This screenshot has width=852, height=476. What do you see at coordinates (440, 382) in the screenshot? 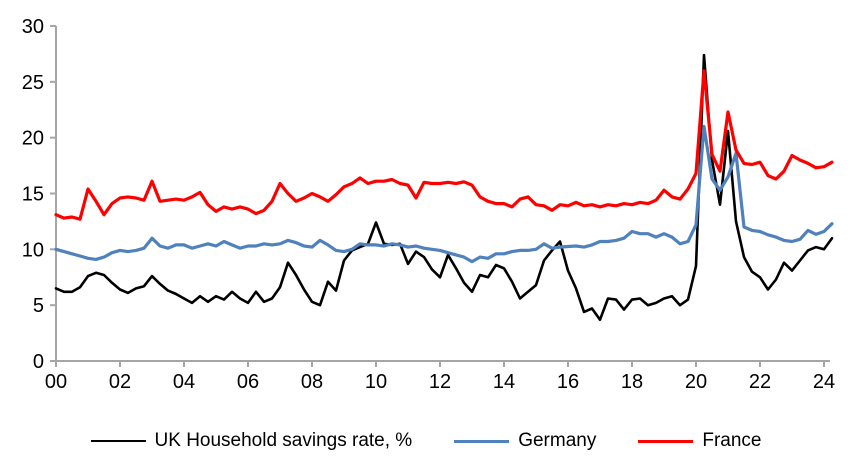
I see `x-tick-label: 12` at bounding box center [440, 382].